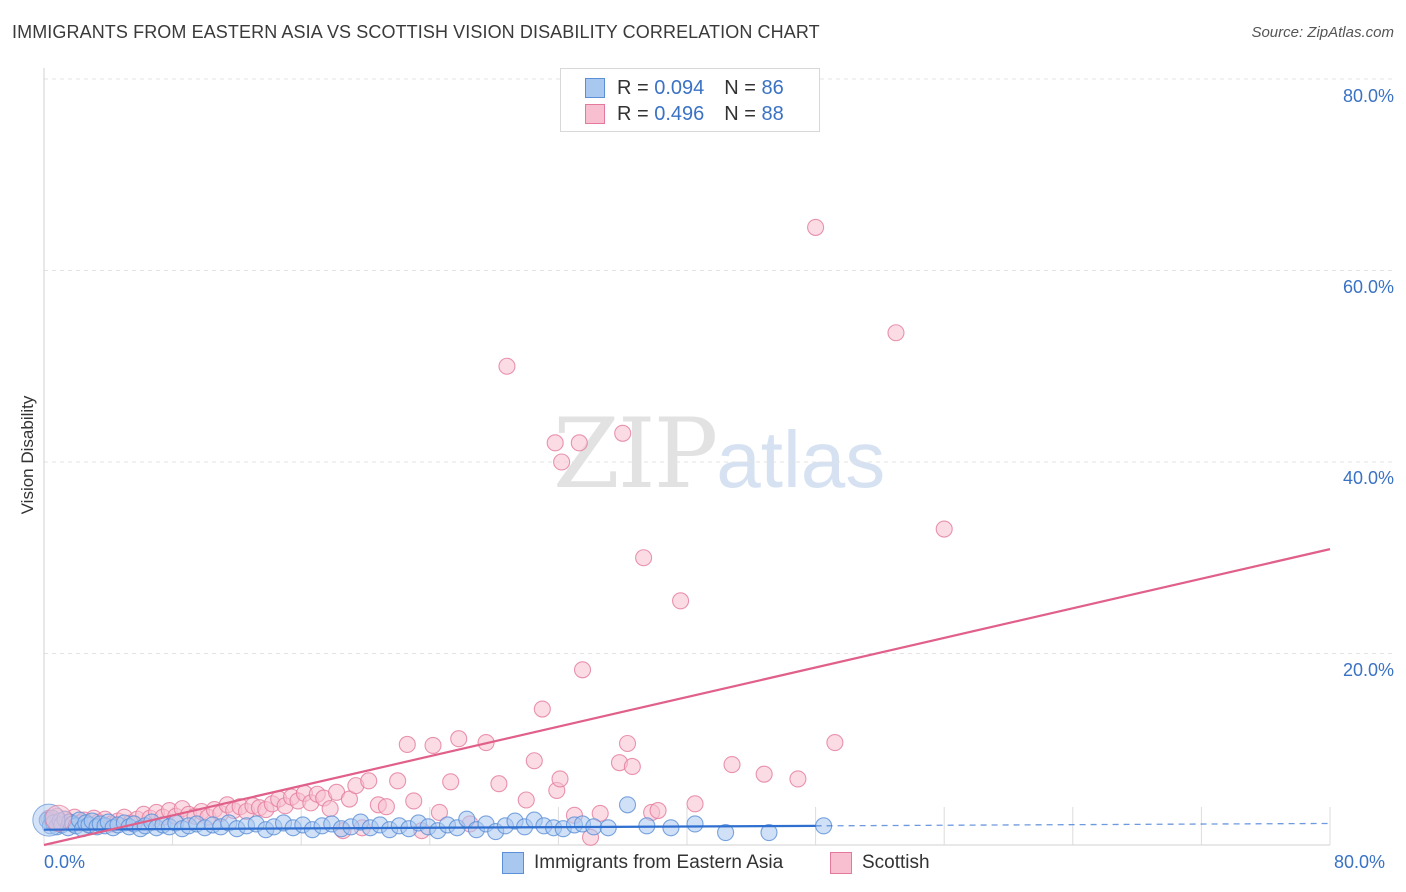  I want to click on legend-row-scottish: R = 0.496 N = 88, so click(684, 114).